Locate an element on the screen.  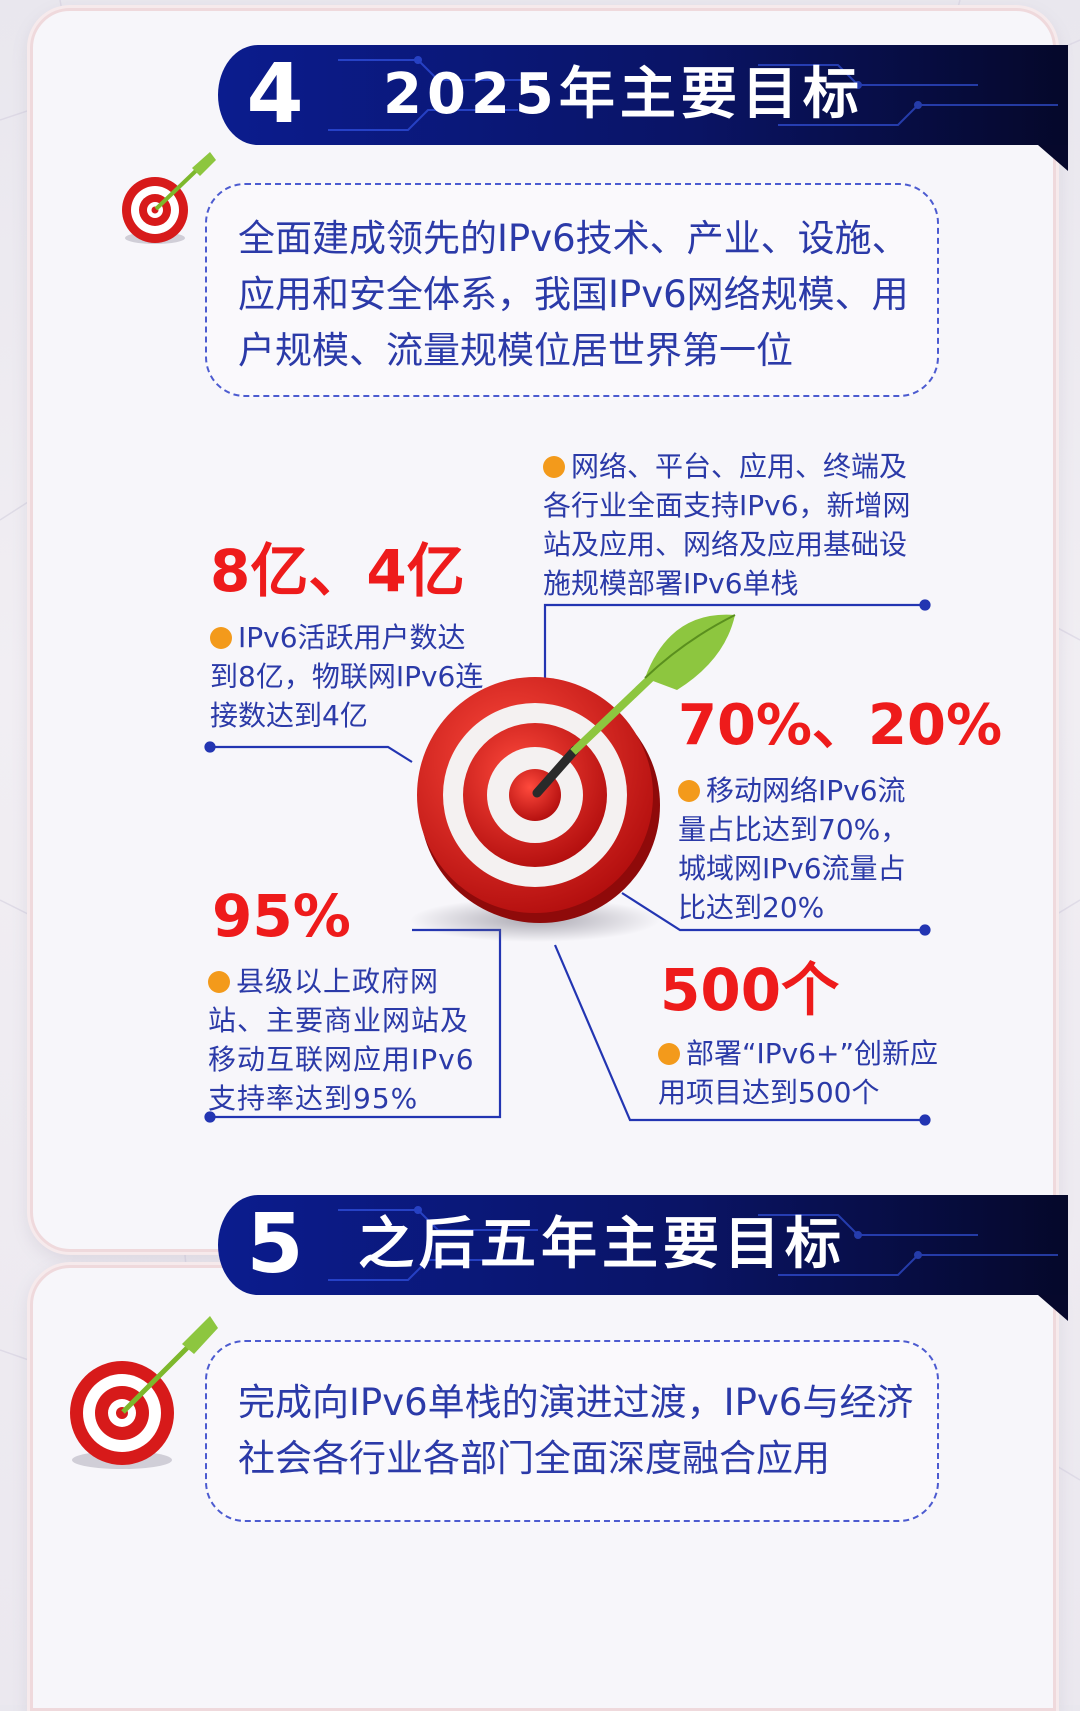
goal-traffic-value: 70%、20% is located at coordinates (840, 725).